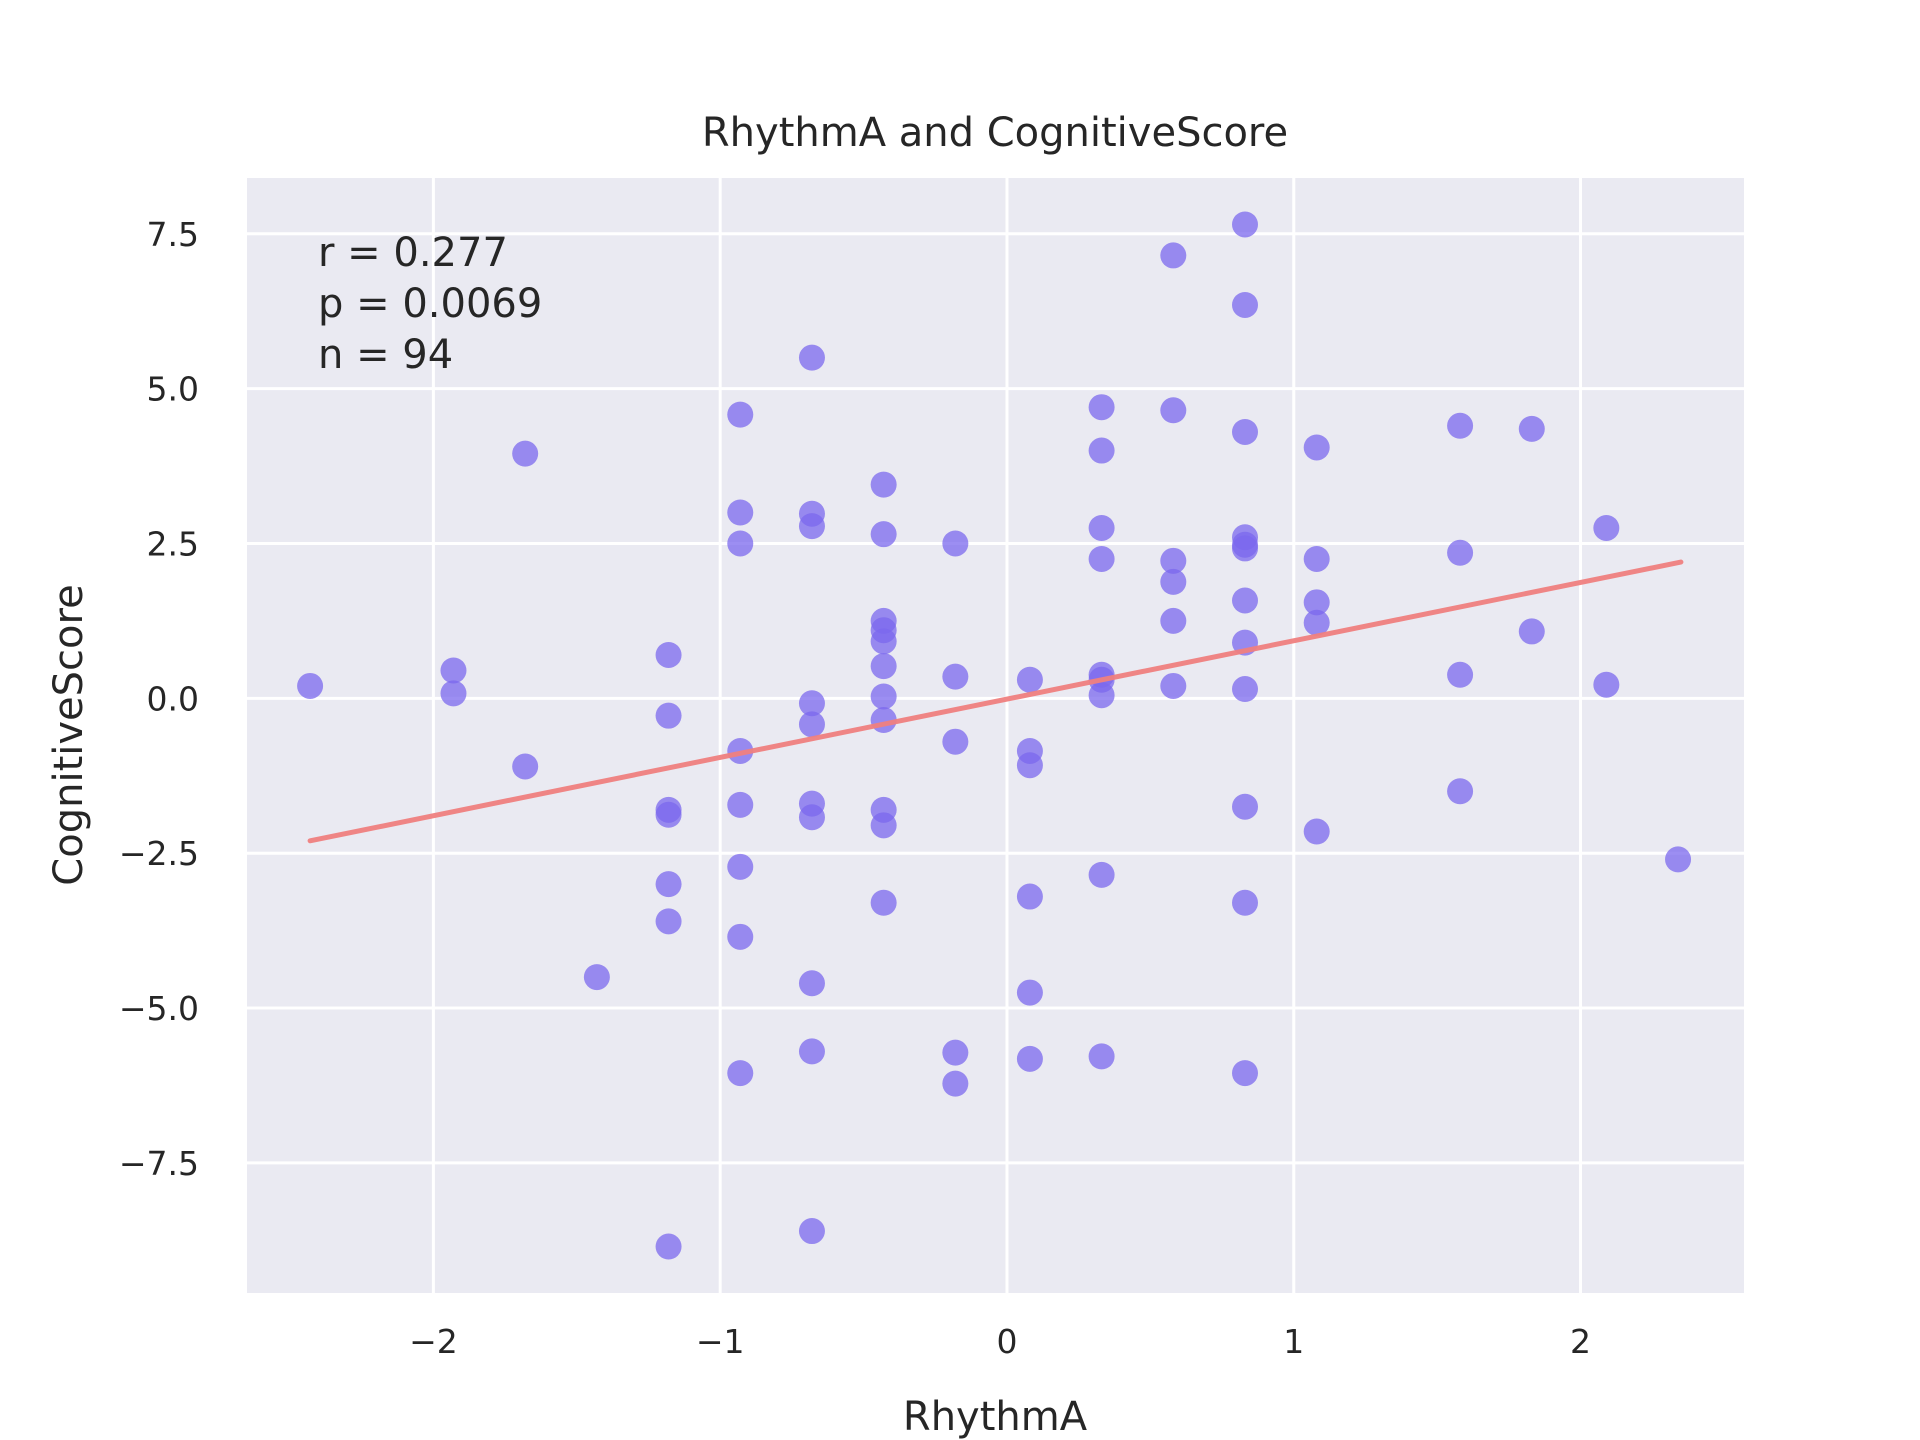 The height and width of the screenshot is (1440, 1920). What do you see at coordinates (433, 1341) in the screenshot?
I see `x-tick-label: −2` at bounding box center [433, 1341].